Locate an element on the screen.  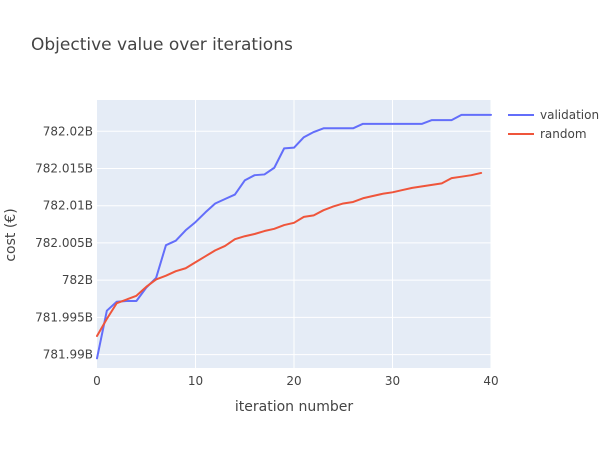
y-tick-label: 782.015B is located at coordinates (64, 168).